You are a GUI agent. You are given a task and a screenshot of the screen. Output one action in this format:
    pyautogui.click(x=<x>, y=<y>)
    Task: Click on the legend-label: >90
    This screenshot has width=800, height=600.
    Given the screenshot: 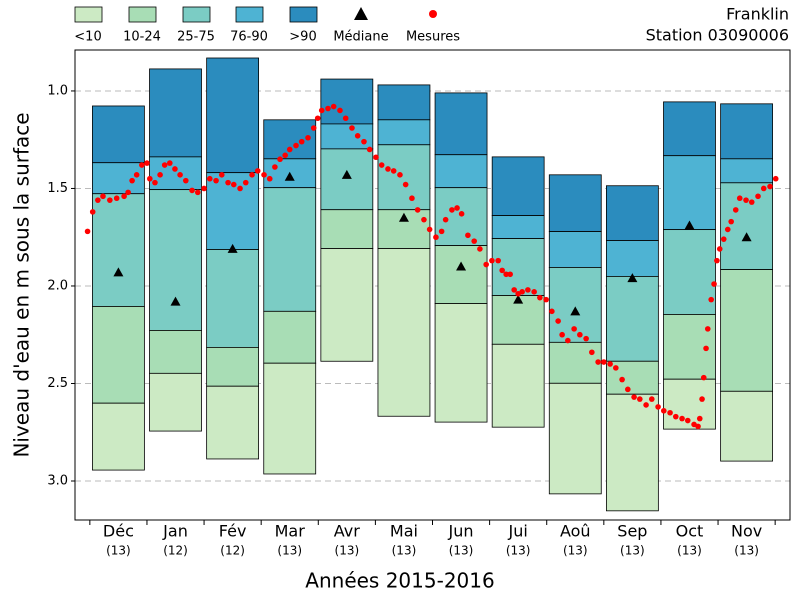 What is the action you would take?
    pyautogui.click(x=302, y=37)
    